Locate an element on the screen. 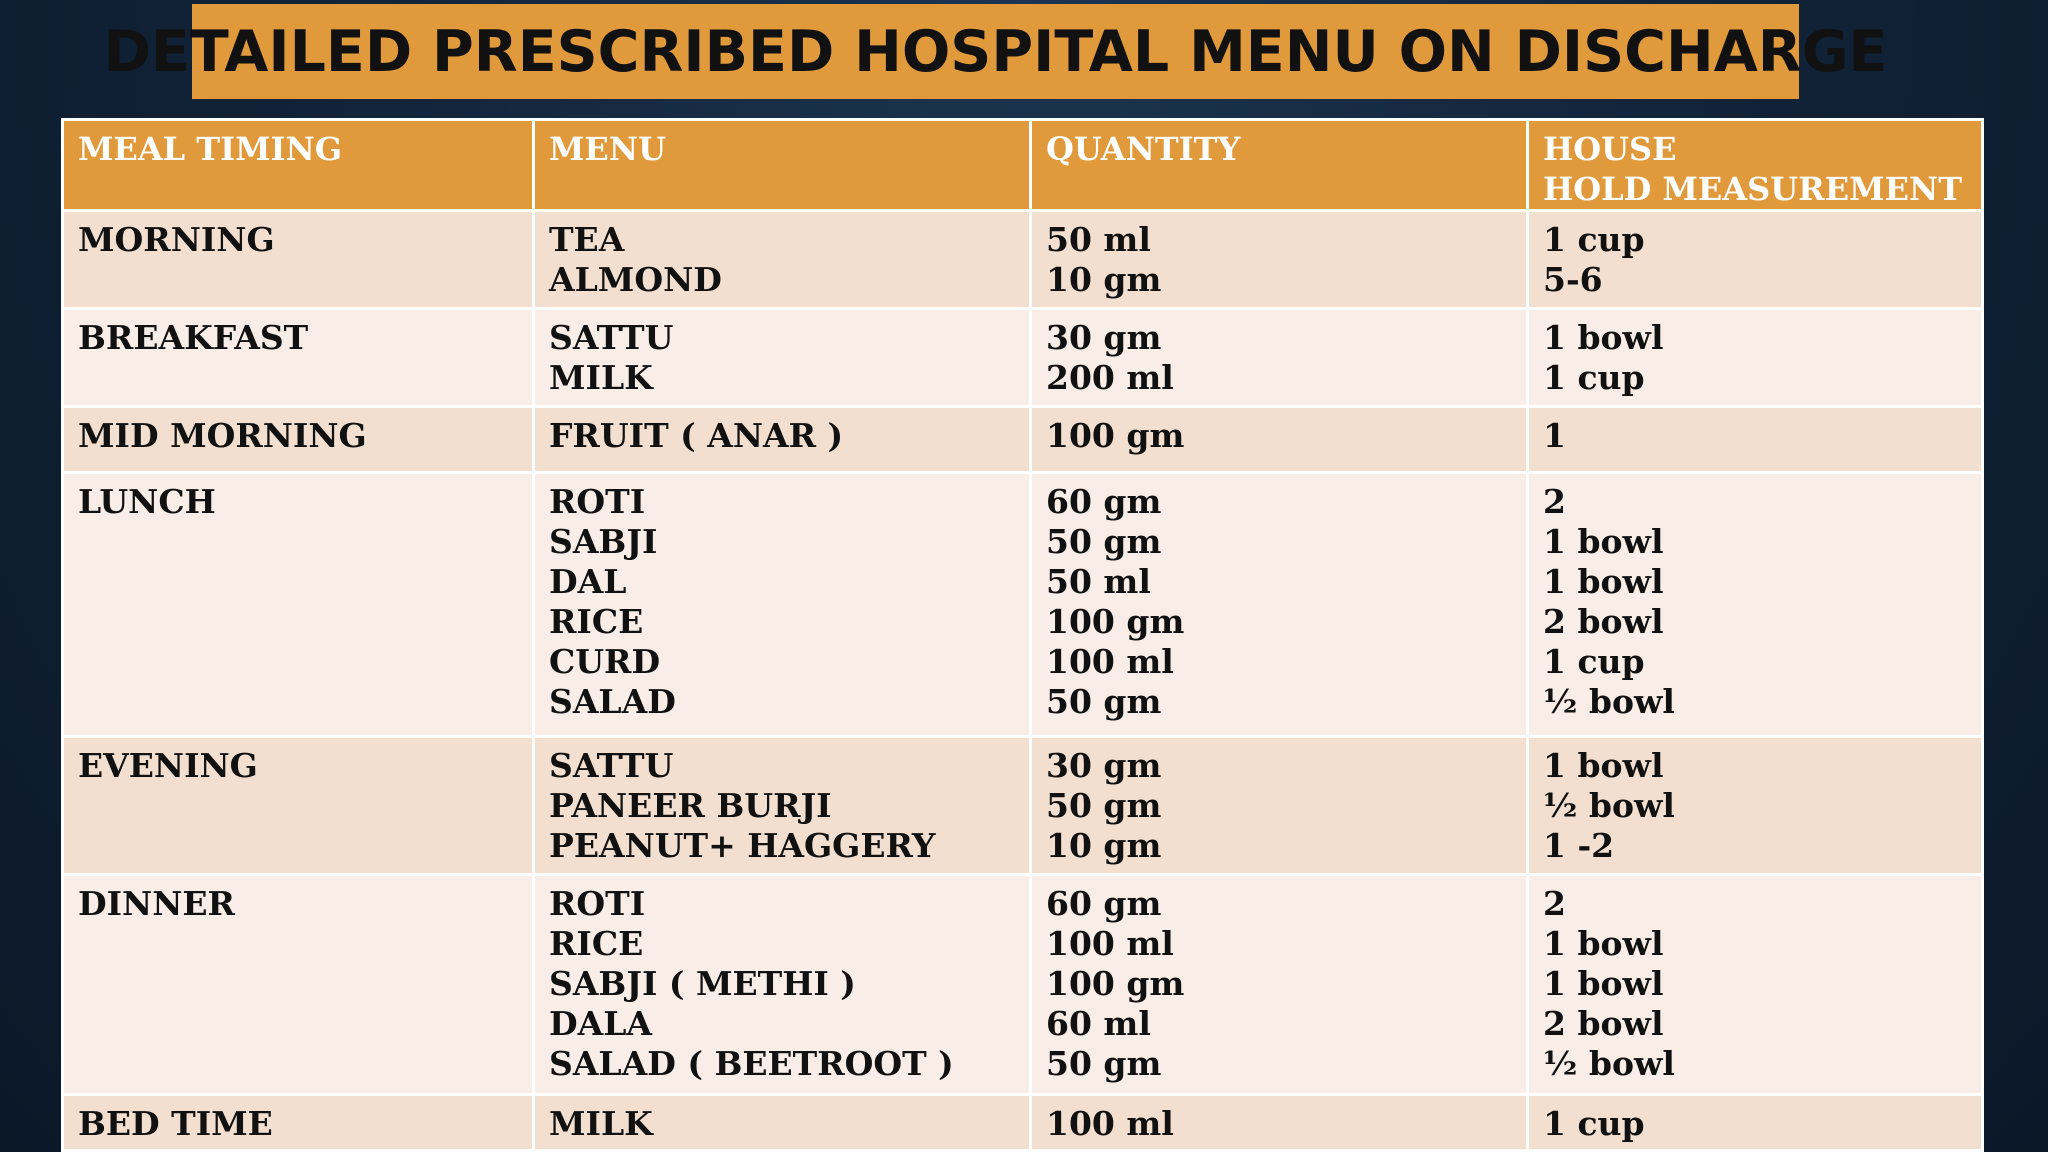  quantity-cell: 100 gm is located at coordinates (1279, 439).